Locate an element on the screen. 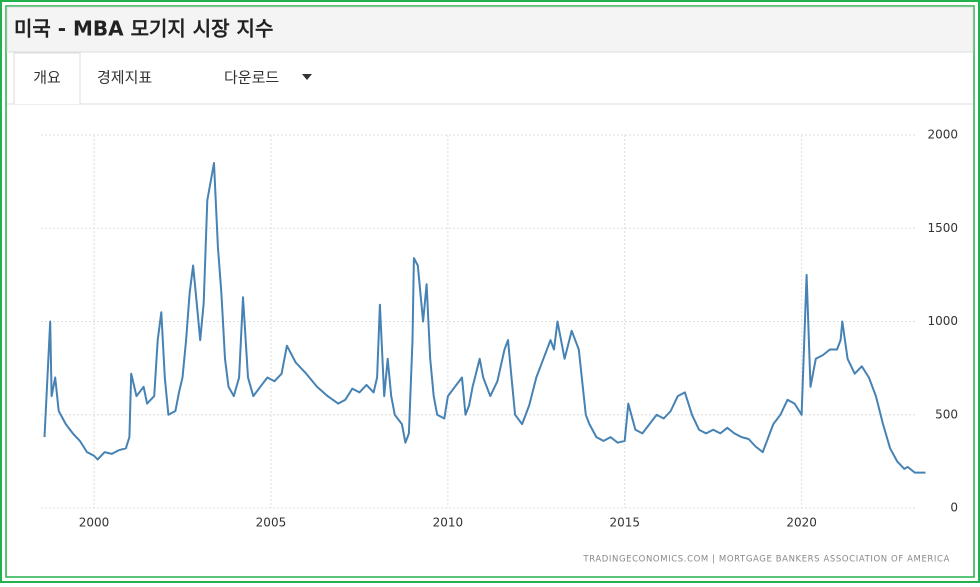  tab: 개요 is located at coordinates (47, 78).